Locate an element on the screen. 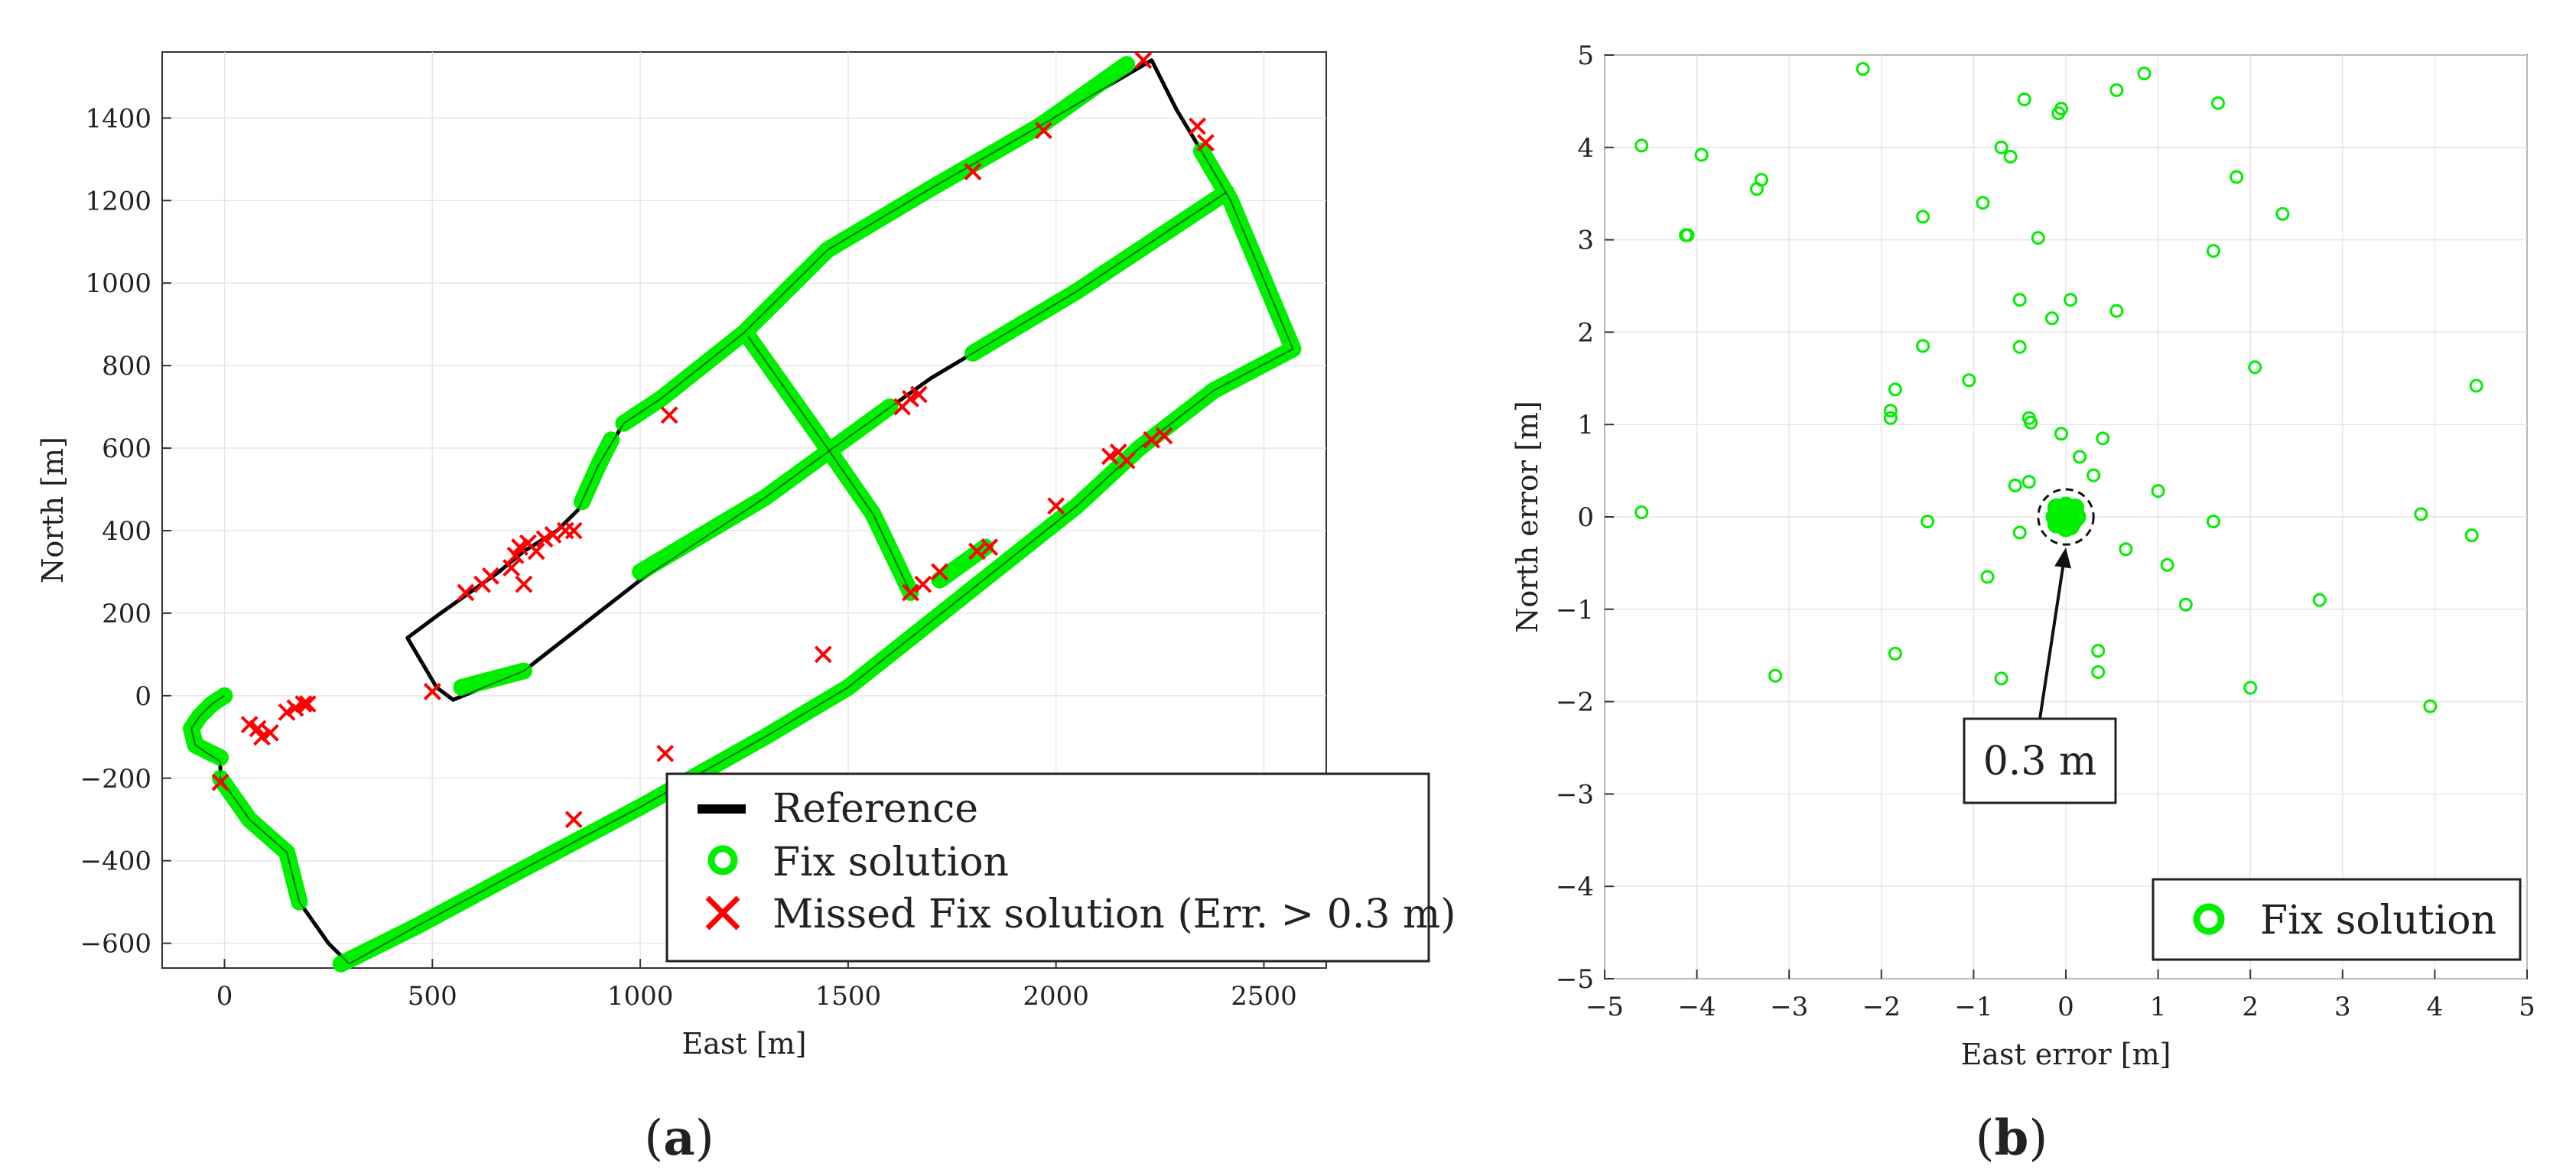 The height and width of the screenshot is (1176, 2576). x-tick-label: 2 is located at coordinates (2250, 1007).